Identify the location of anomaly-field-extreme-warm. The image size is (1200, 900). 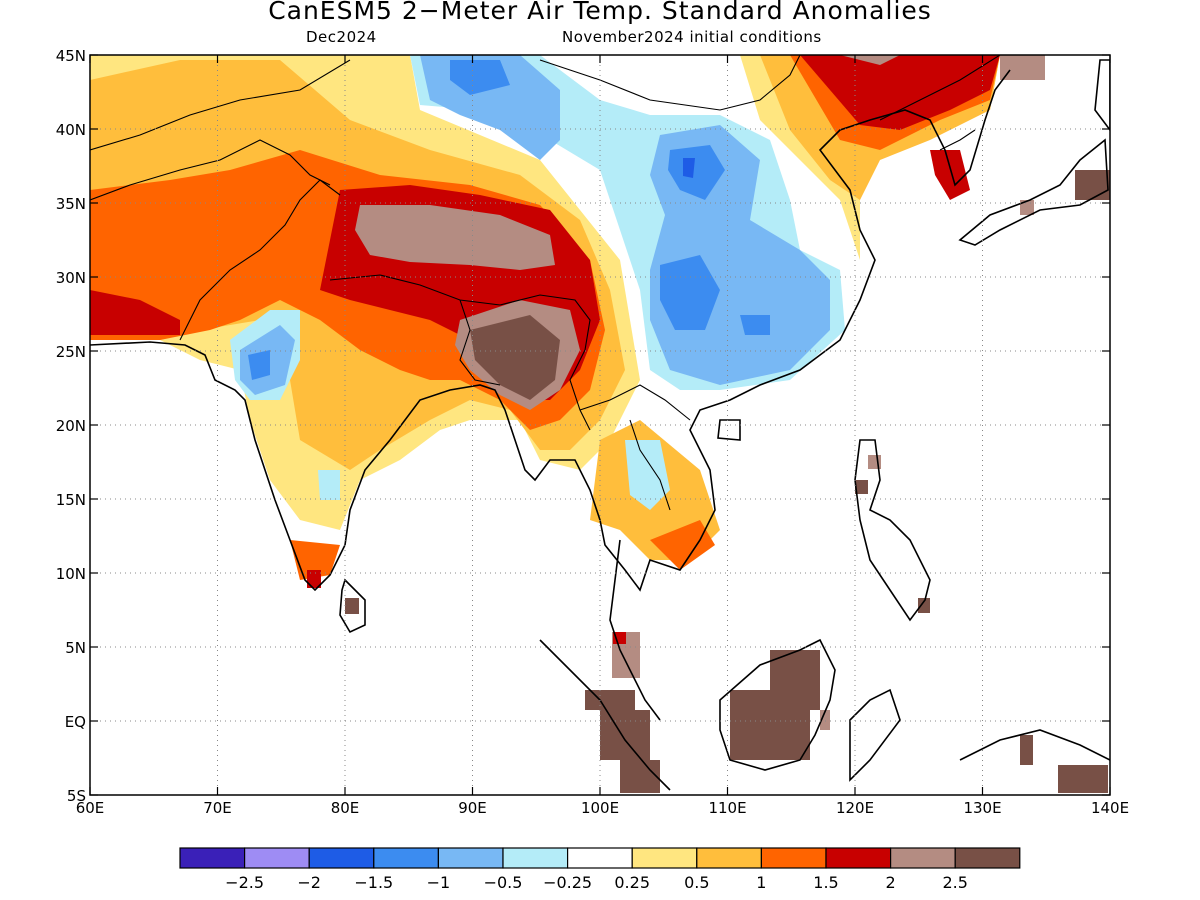
(455, 237).